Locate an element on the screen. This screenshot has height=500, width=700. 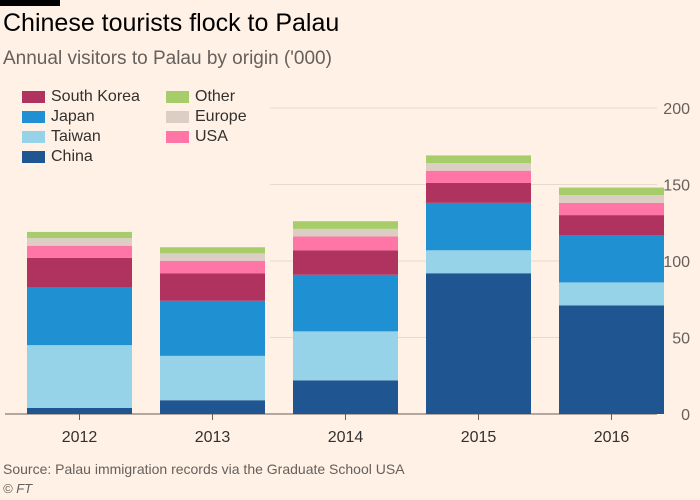
y-tick-label: 100 is located at coordinates (676, 262).